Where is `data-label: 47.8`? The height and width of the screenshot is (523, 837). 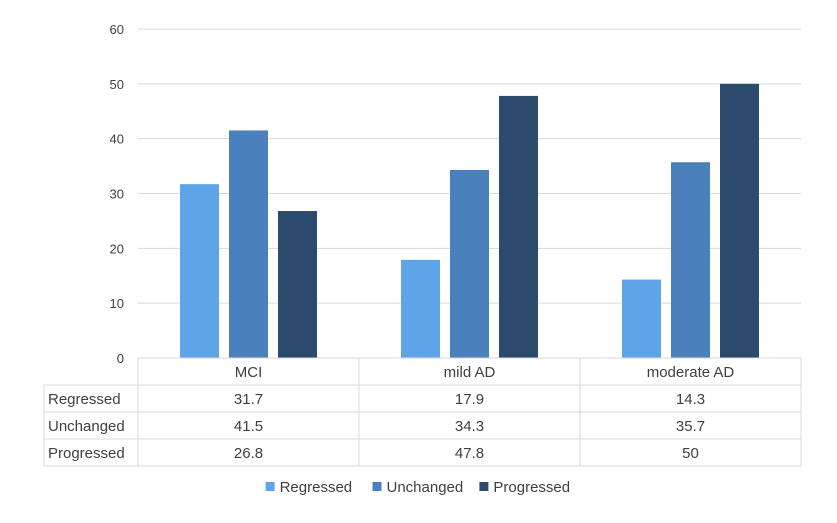
data-label: 47.8 is located at coordinates (469, 453).